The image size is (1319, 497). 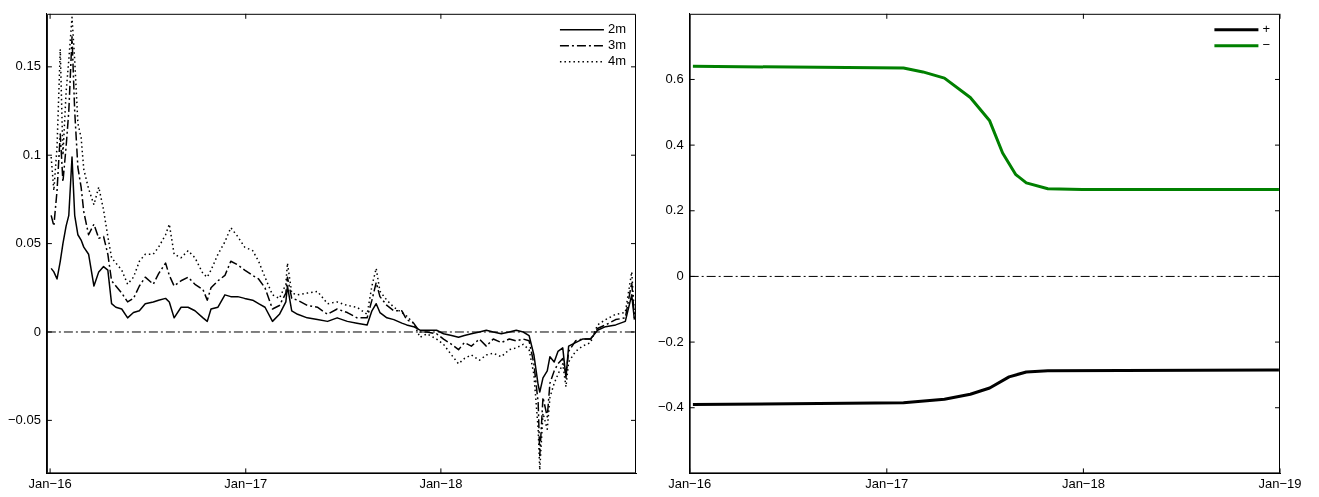 I want to click on y-tick-label: 0.2, so click(x=674, y=210).